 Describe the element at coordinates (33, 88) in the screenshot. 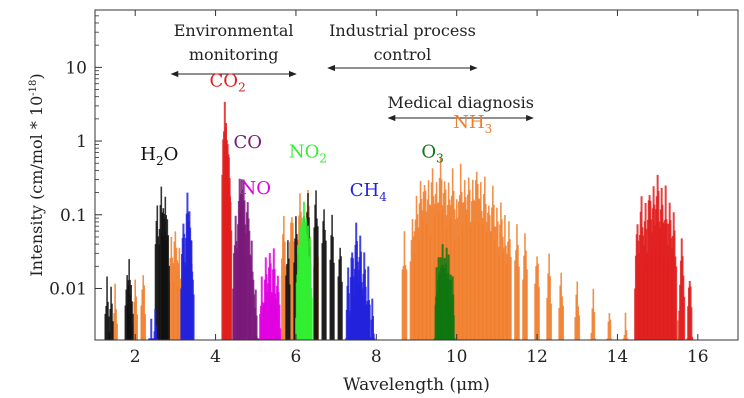

I see `y-axis-label-exponent: -18` at that location.